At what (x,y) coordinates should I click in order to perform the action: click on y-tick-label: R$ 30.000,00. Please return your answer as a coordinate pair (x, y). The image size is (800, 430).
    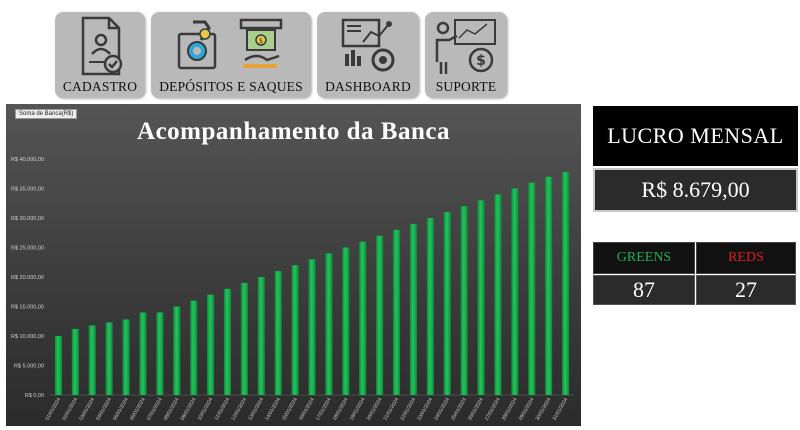
    Looking at the image, I should click on (27, 219).